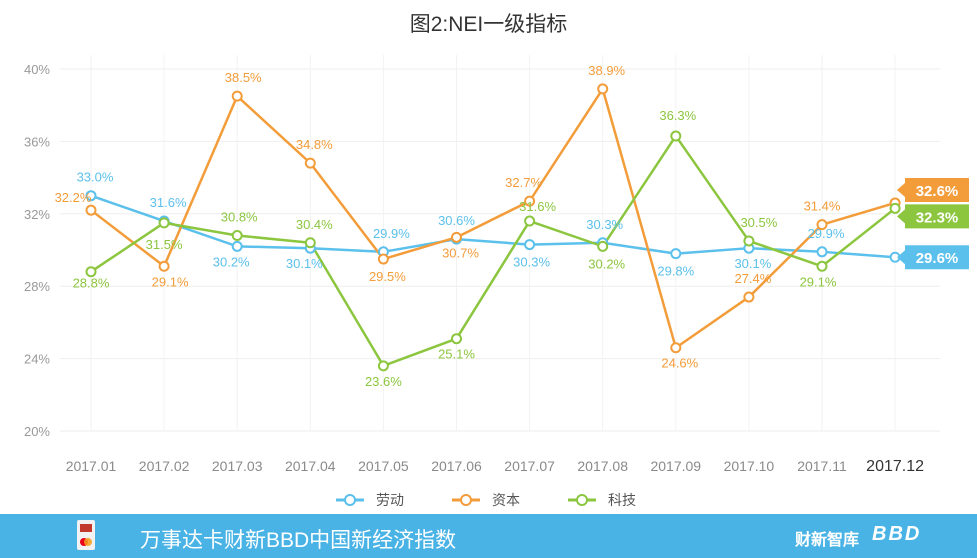 Image resolution: width=977 pixels, height=558 pixels. What do you see at coordinates (37, 431) in the screenshot?
I see `y-tick-label: 20%` at bounding box center [37, 431].